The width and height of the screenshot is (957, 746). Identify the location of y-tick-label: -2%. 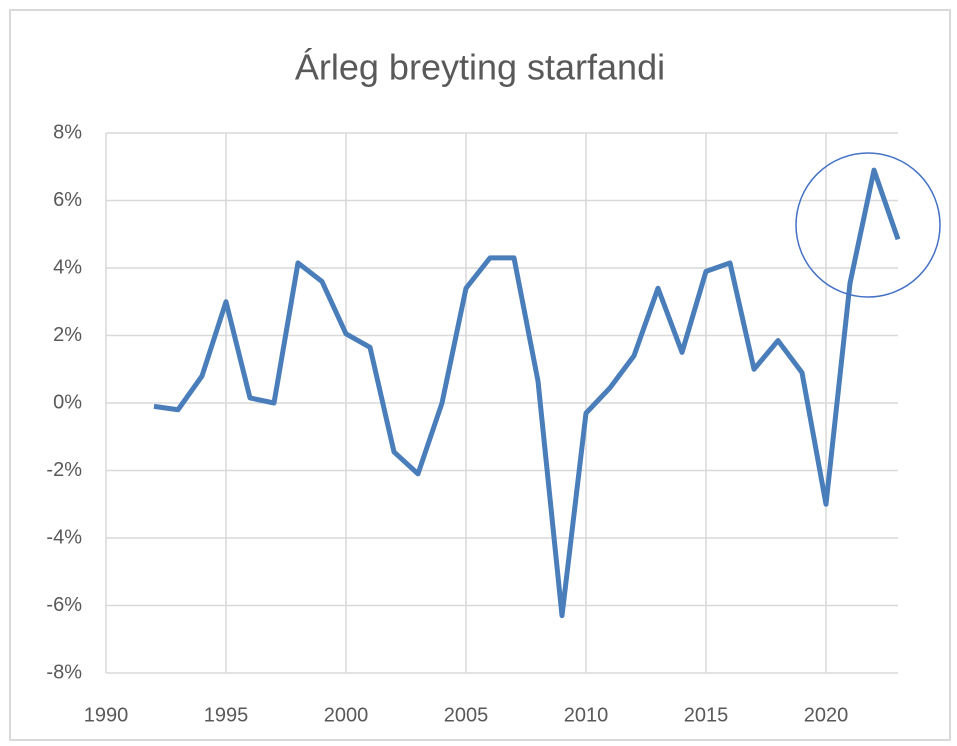
(64, 470).